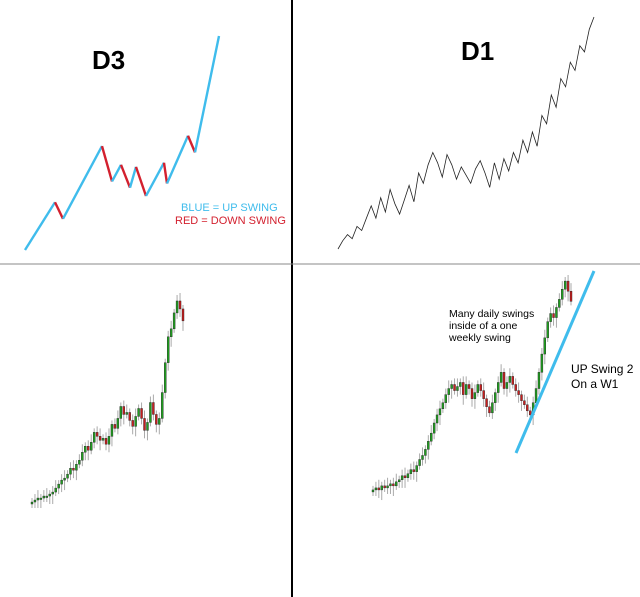 The width and height of the screenshot is (640, 597). What do you see at coordinates (595, 384) in the screenshot?
I see `annotation-on-a-w1: On a W1` at bounding box center [595, 384].